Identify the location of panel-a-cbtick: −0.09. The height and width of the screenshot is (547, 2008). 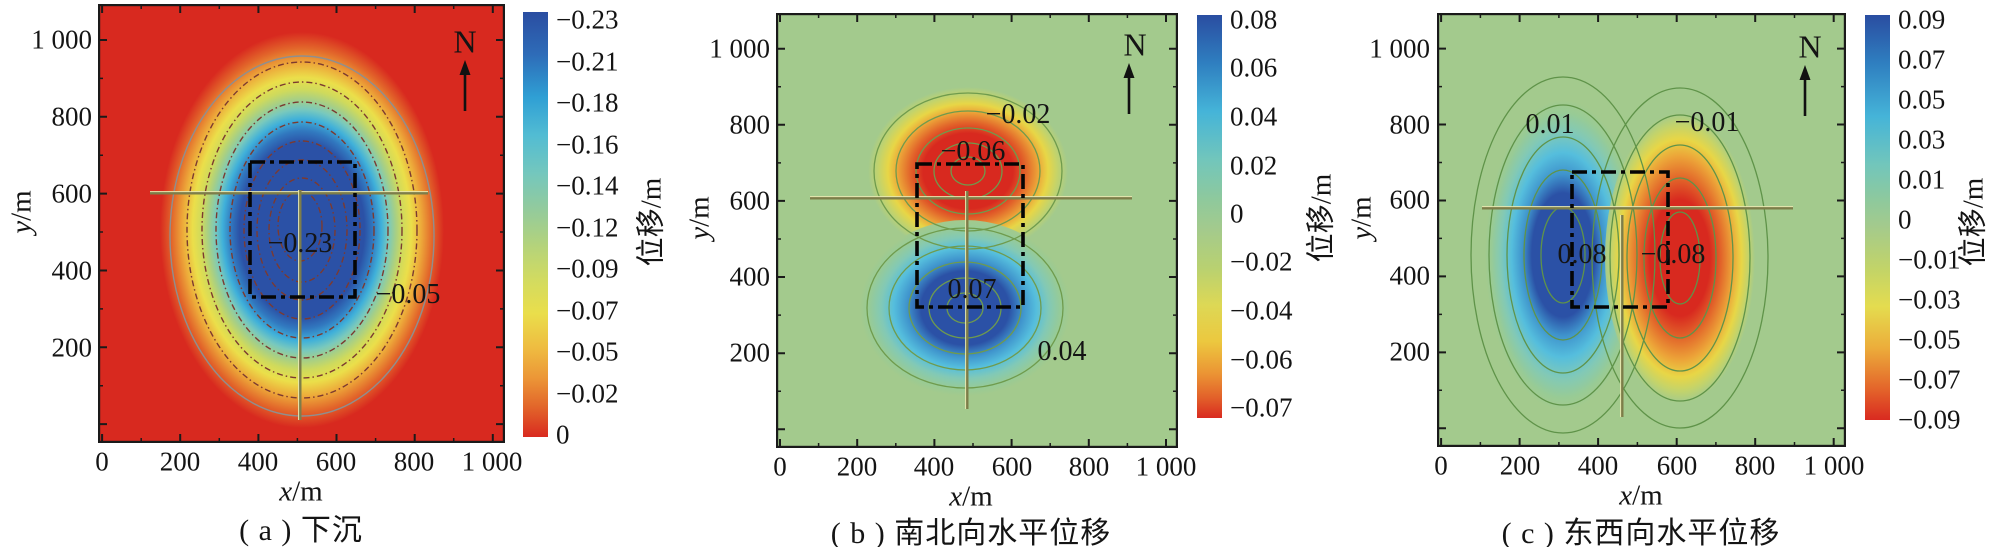
(587, 268).